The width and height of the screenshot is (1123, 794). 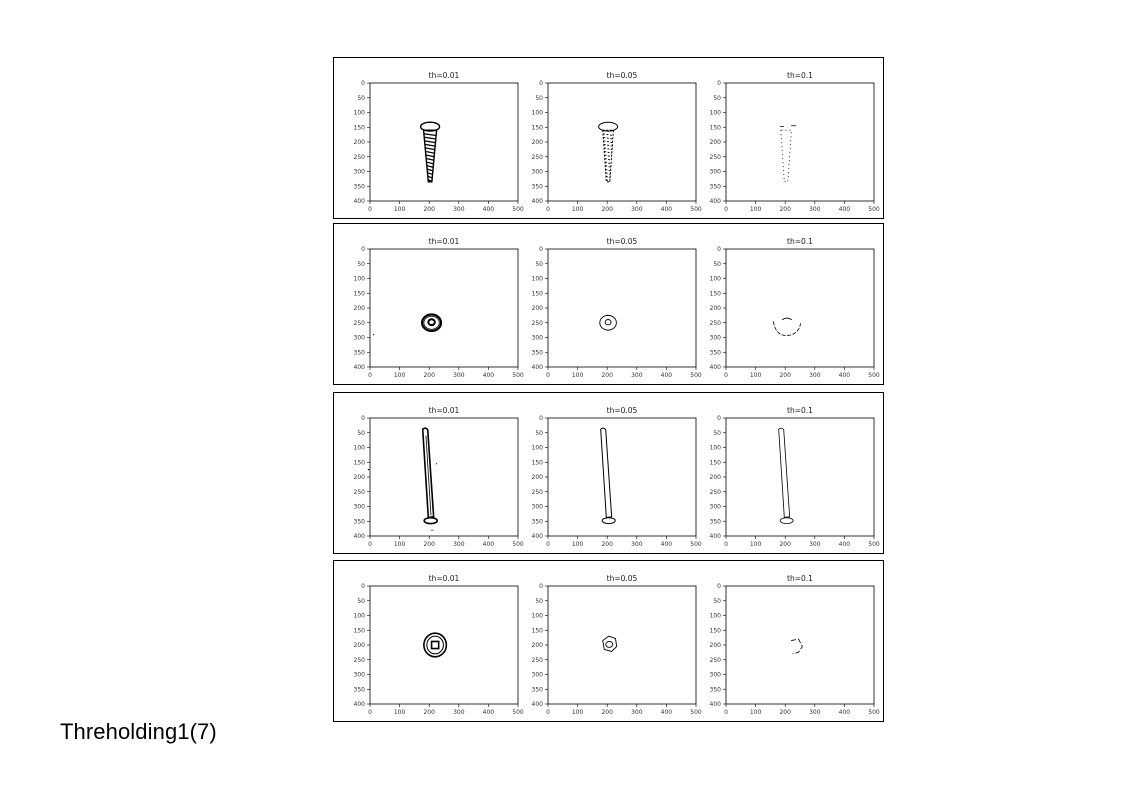 I want to click on noise-dot, so click(x=368, y=469).